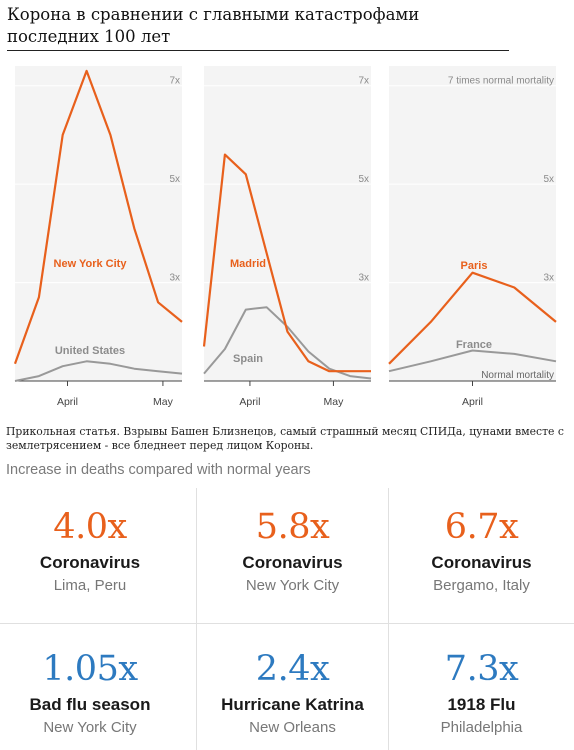 This screenshot has width=574, height=750. I want to click on stat-place: Philadelphia, so click(481, 727).